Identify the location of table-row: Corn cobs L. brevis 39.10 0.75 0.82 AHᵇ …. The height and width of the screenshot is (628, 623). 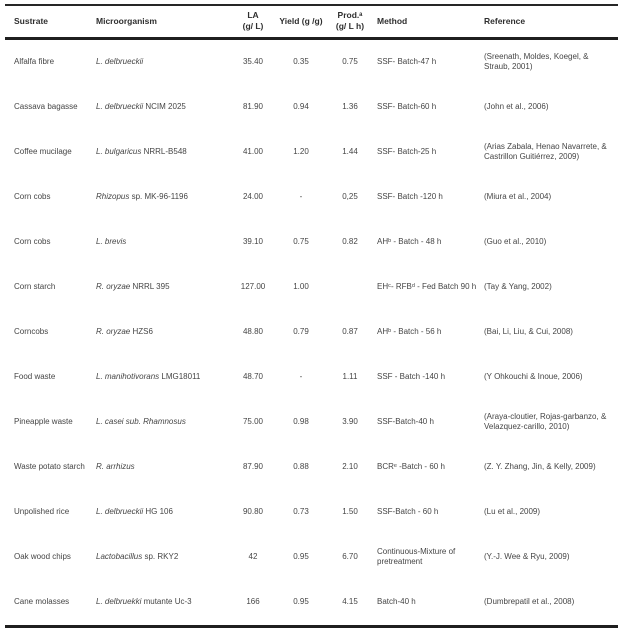
(311, 242).